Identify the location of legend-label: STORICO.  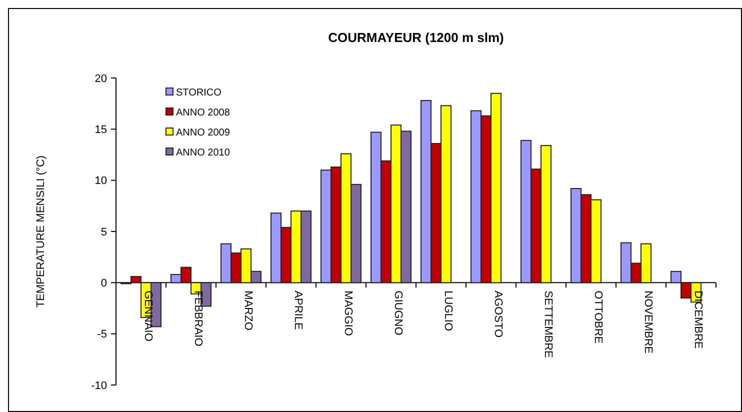
(199, 93).